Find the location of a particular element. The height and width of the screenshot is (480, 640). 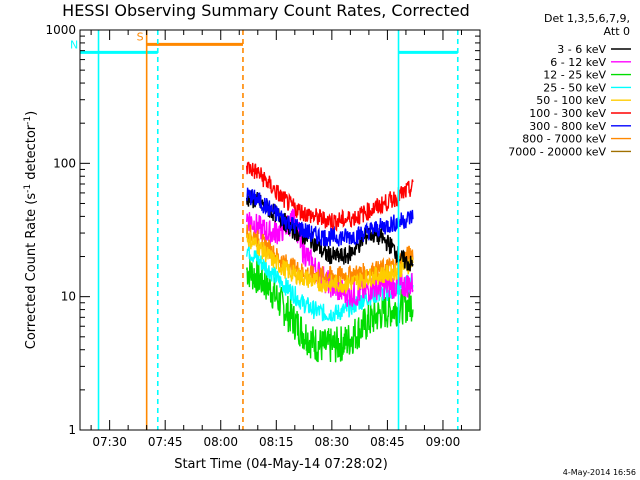

legend-header: Att 0 is located at coordinates (617, 31).